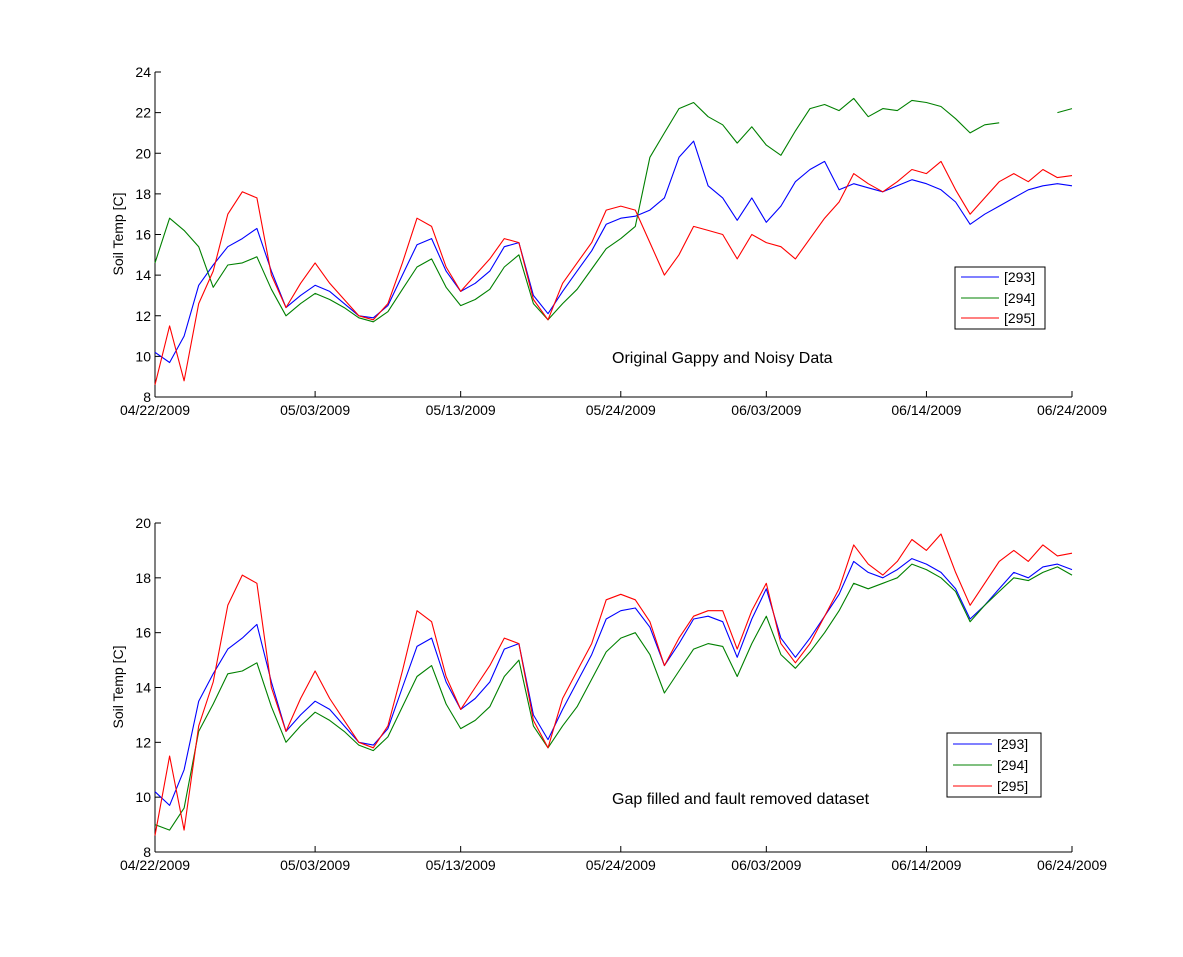 The height and width of the screenshot is (957, 1183). What do you see at coordinates (143, 72) in the screenshot?
I see `y-tick-label: 24` at bounding box center [143, 72].